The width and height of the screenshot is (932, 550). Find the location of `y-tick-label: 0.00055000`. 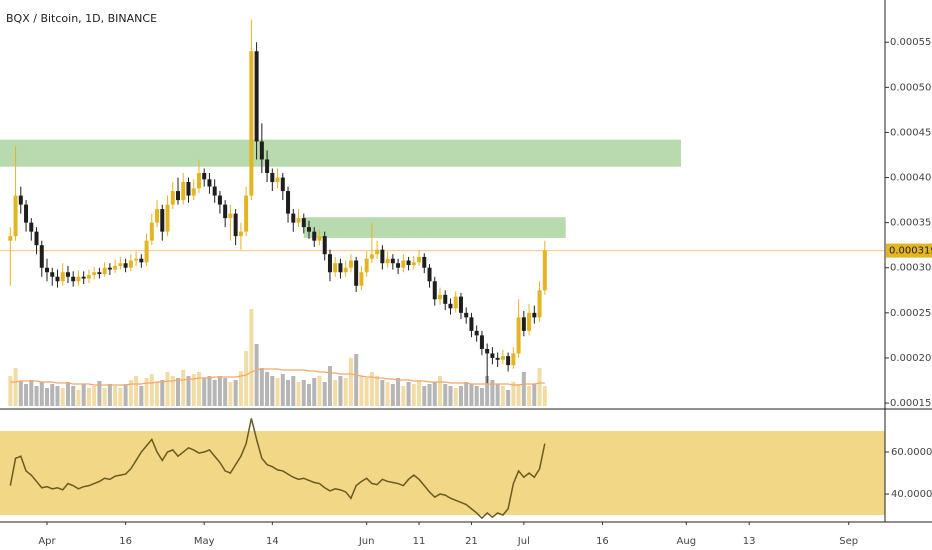

y-tick-label: 0.00055000 is located at coordinates (911, 42).